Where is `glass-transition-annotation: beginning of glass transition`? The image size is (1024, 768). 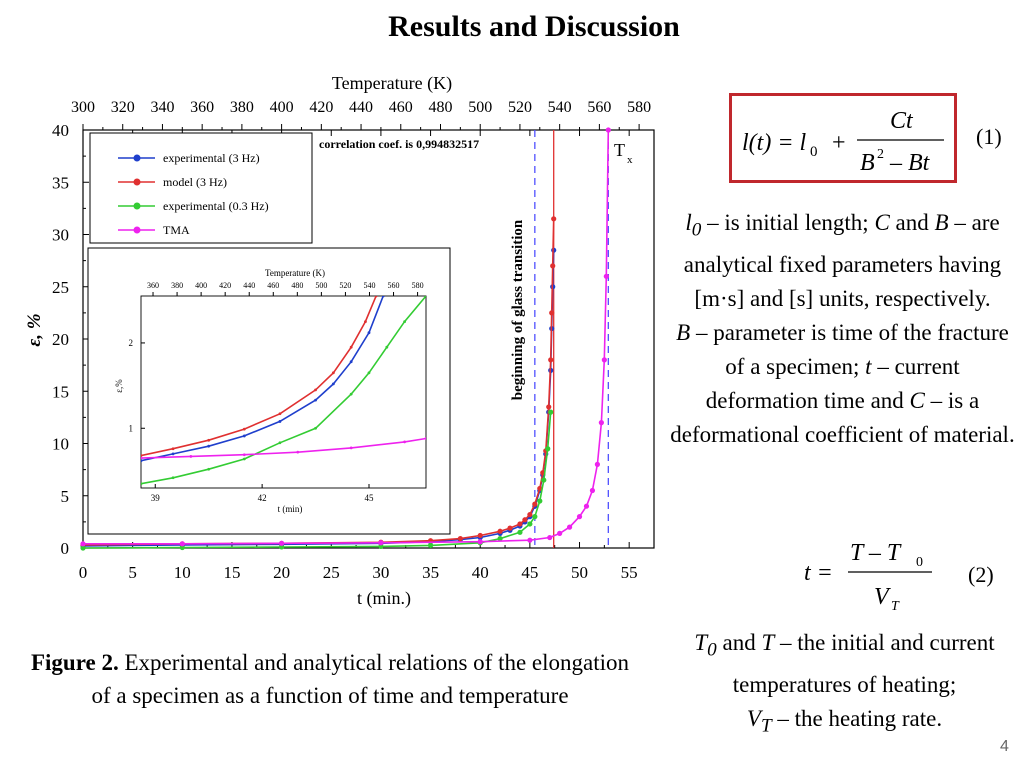 glass-transition-annotation: beginning of glass transition is located at coordinates (518, 309).